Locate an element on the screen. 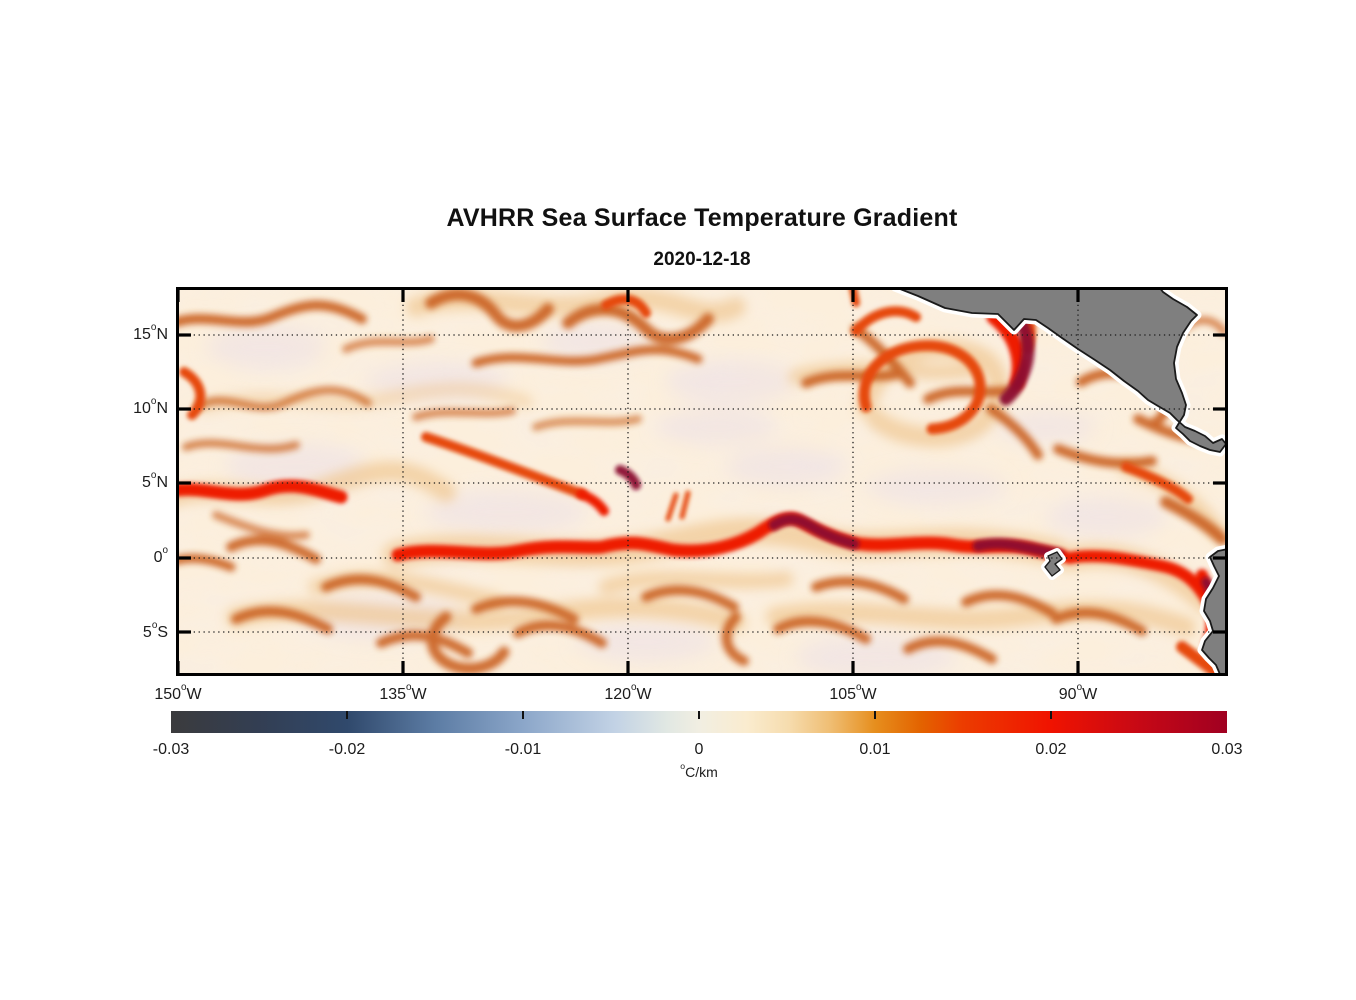 The image size is (1356, 1000). page-title: AVHRR Sea Surface Temperature Gradient is located at coordinates (702, 218).